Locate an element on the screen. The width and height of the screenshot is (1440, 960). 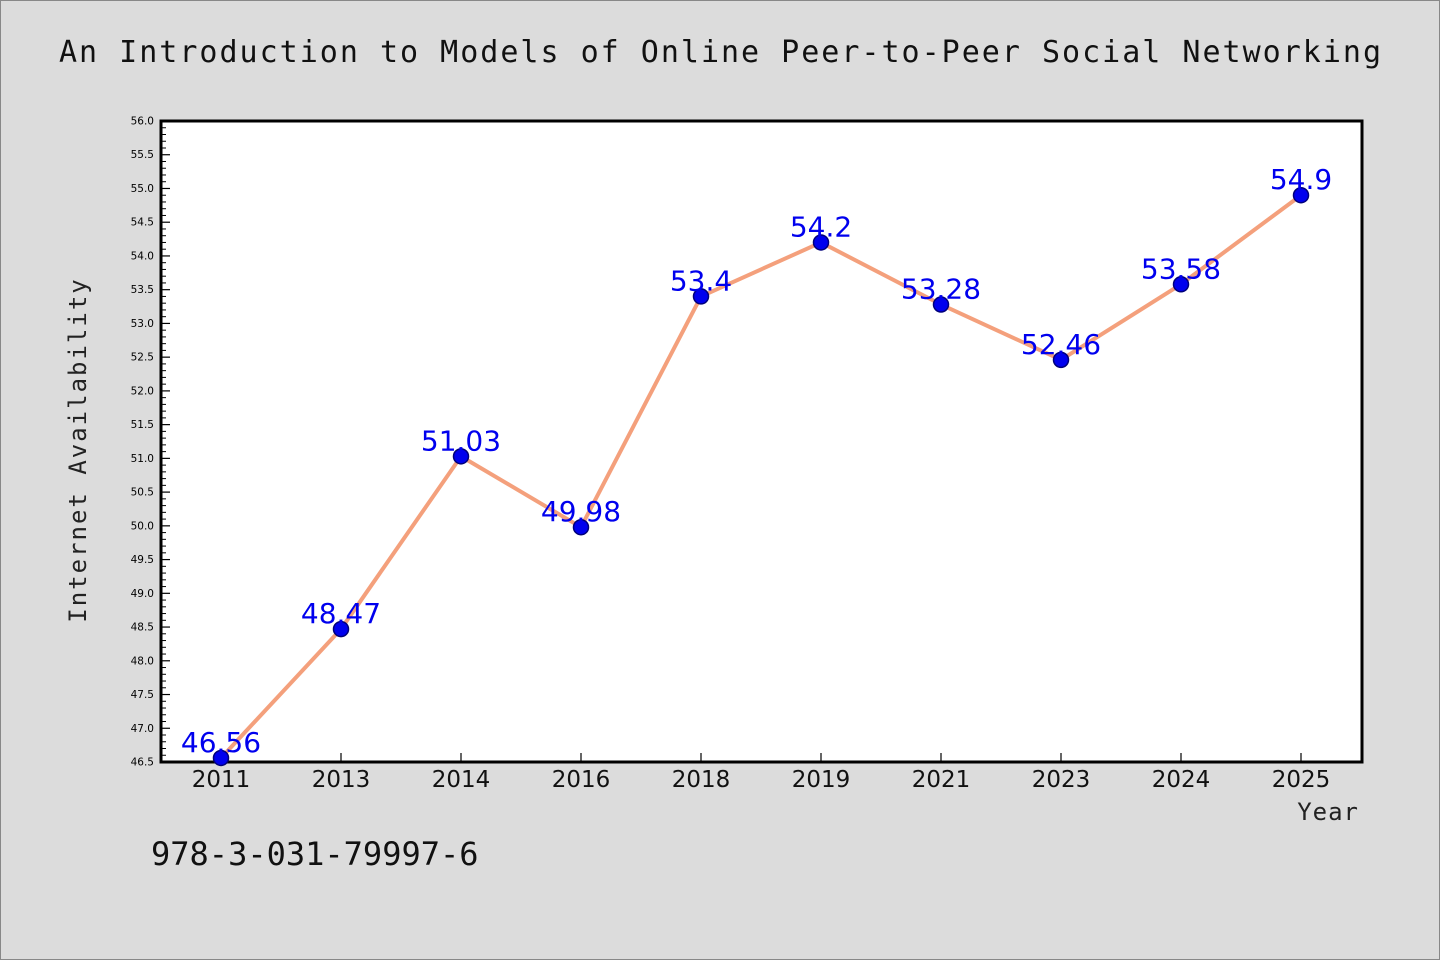
y-tick-label: 50.5 is located at coordinates (142, 493).